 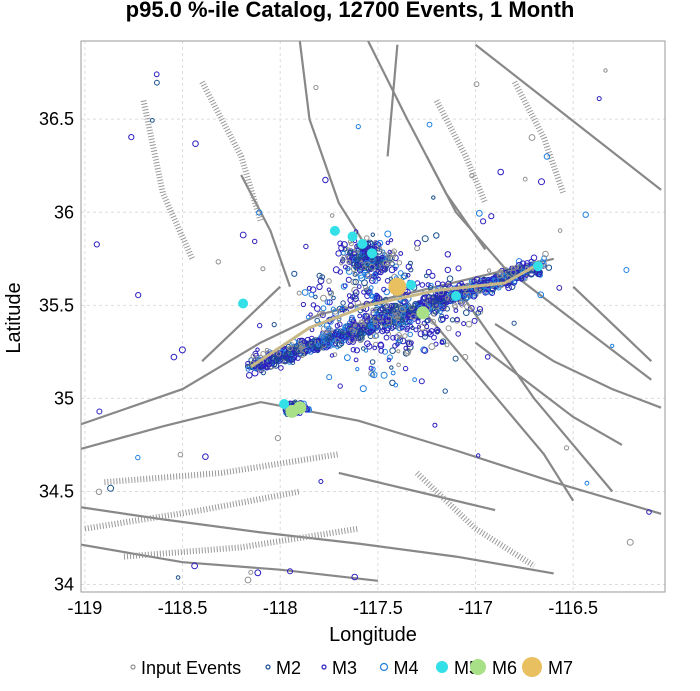 I want to click on rupture-trace, so click(x=394, y=316).